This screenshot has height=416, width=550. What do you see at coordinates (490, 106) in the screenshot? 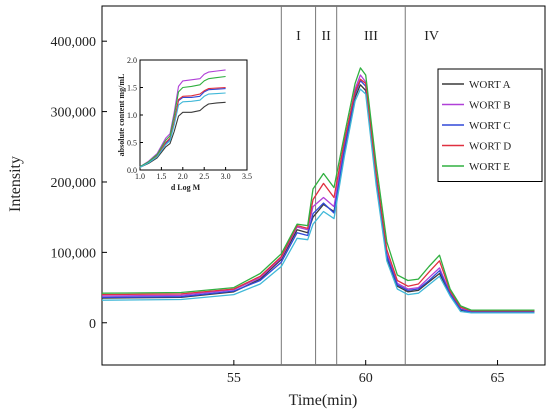
I see `legend-label-2: WORT B` at bounding box center [490, 106].